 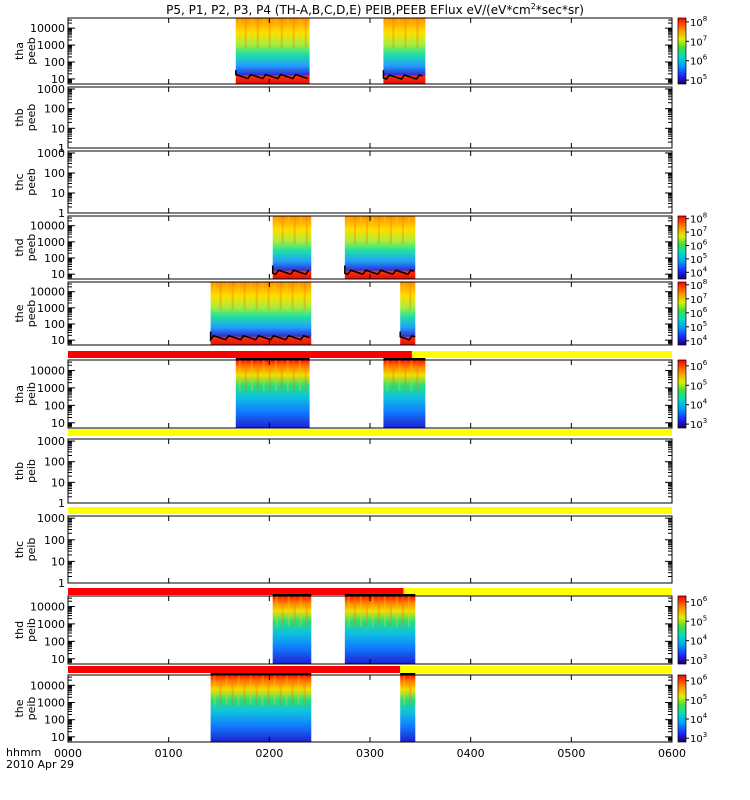 What do you see at coordinates (31, 709) in the screenshot?
I see `y-label-instrument: peib` at bounding box center [31, 709].